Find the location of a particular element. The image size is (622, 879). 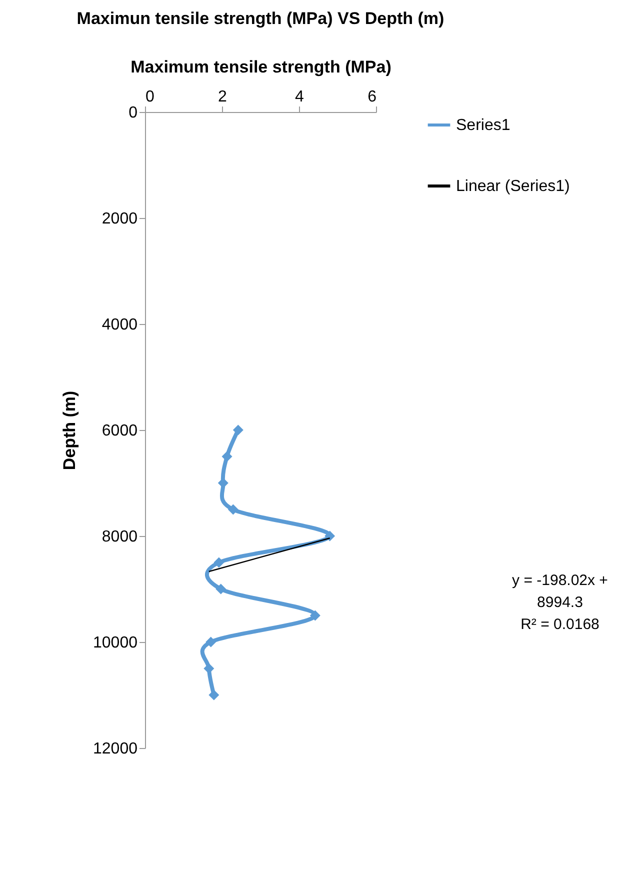

y-tick-label: 8000 is located at coordinates (120, 537).